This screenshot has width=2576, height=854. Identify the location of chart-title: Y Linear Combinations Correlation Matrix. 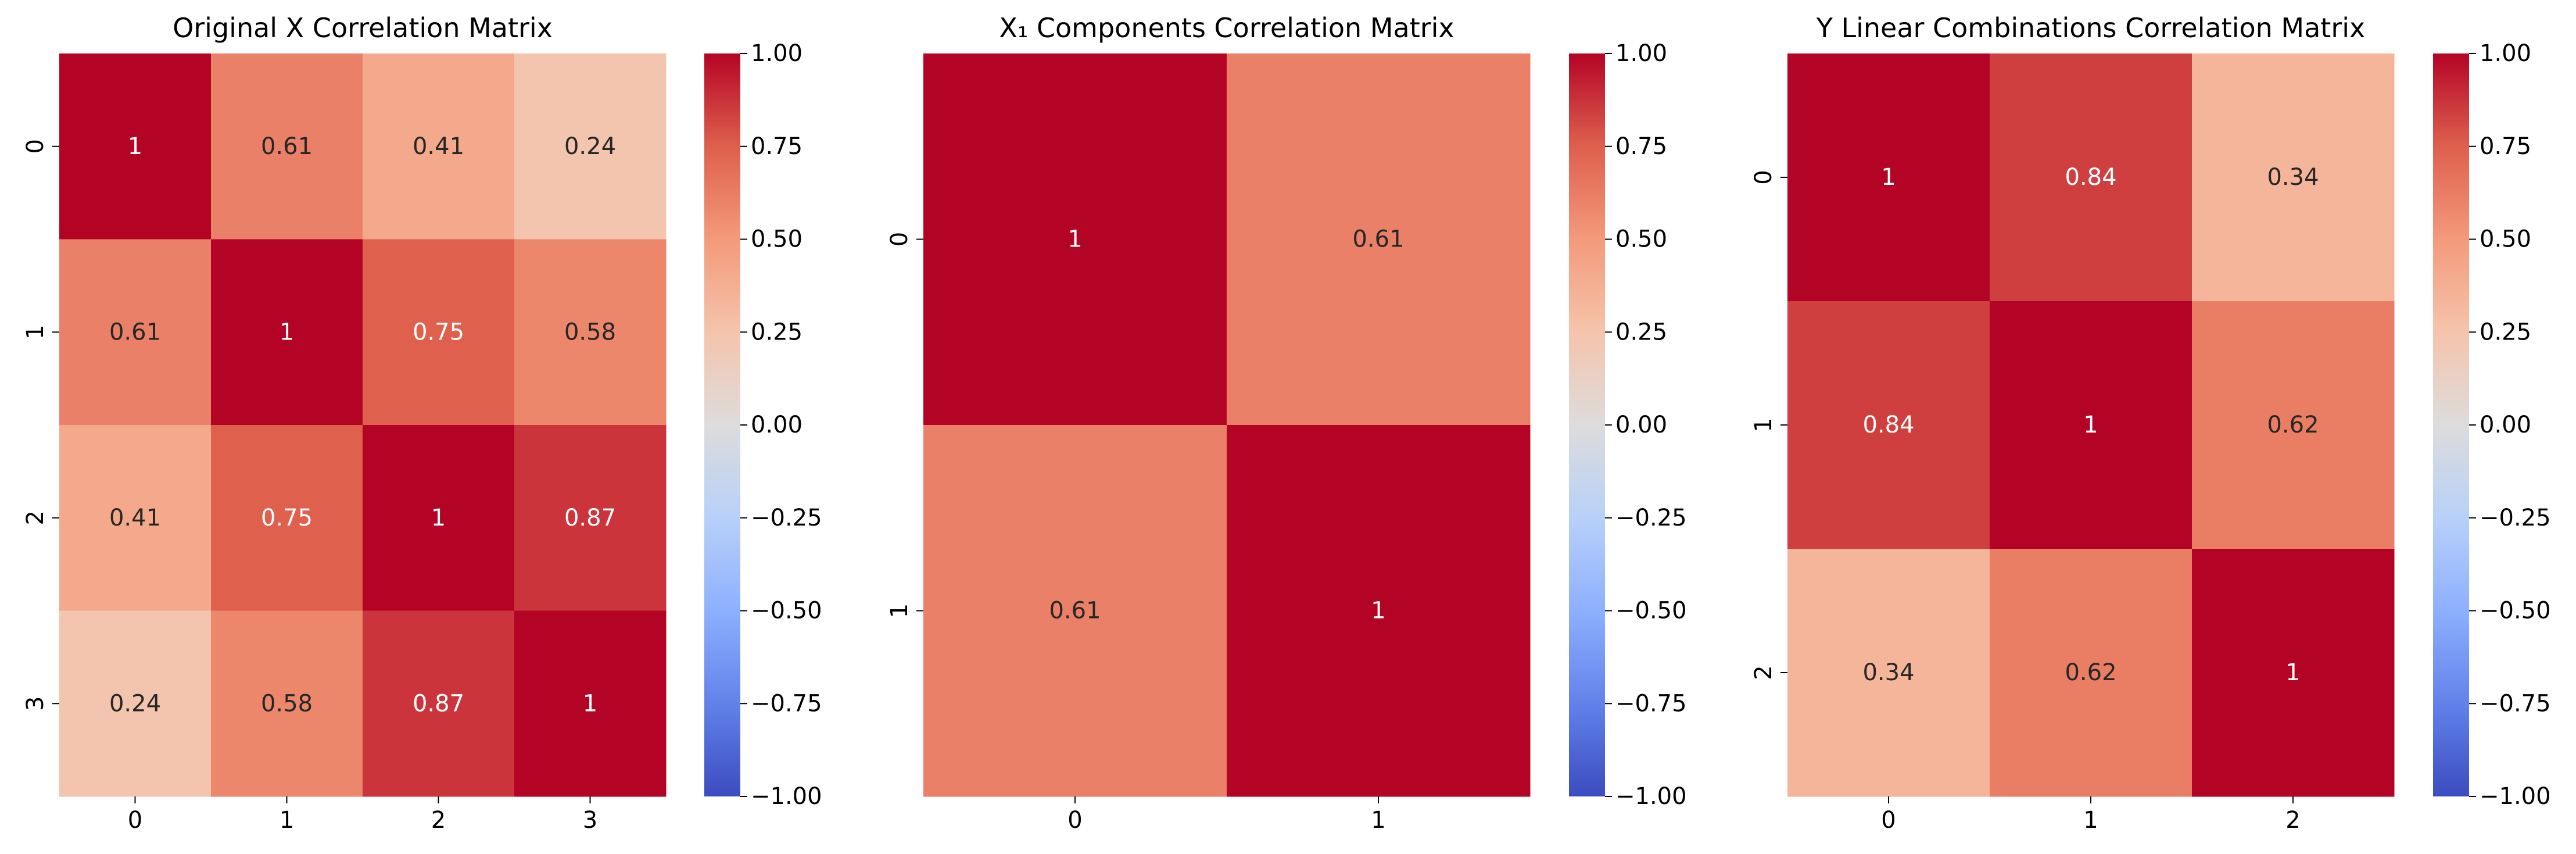
(2091, 28).